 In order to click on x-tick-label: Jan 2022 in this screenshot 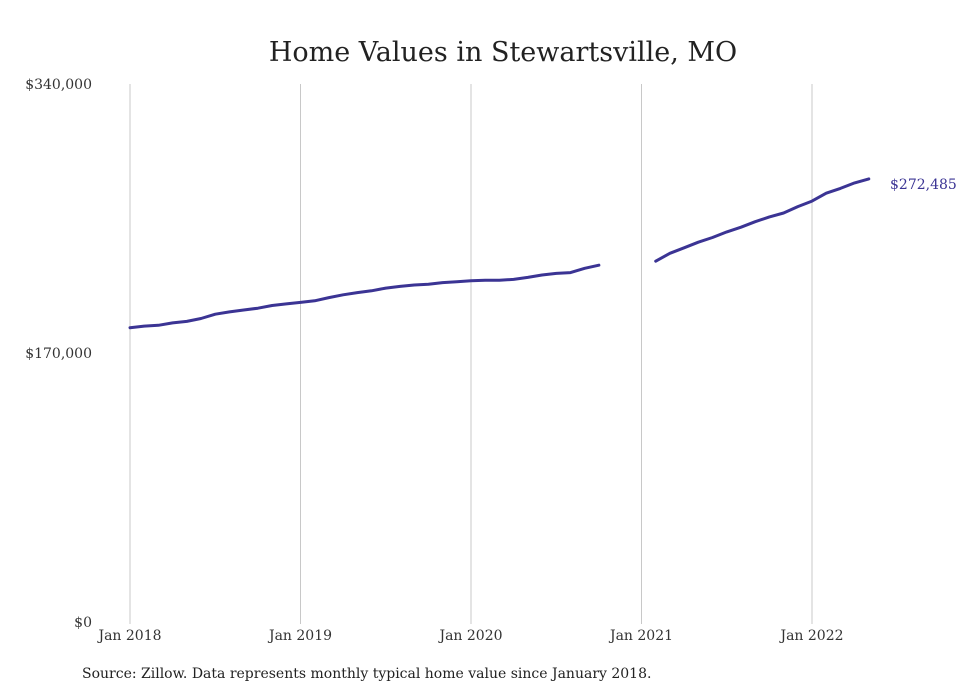, I will do `click(810, 636)`.